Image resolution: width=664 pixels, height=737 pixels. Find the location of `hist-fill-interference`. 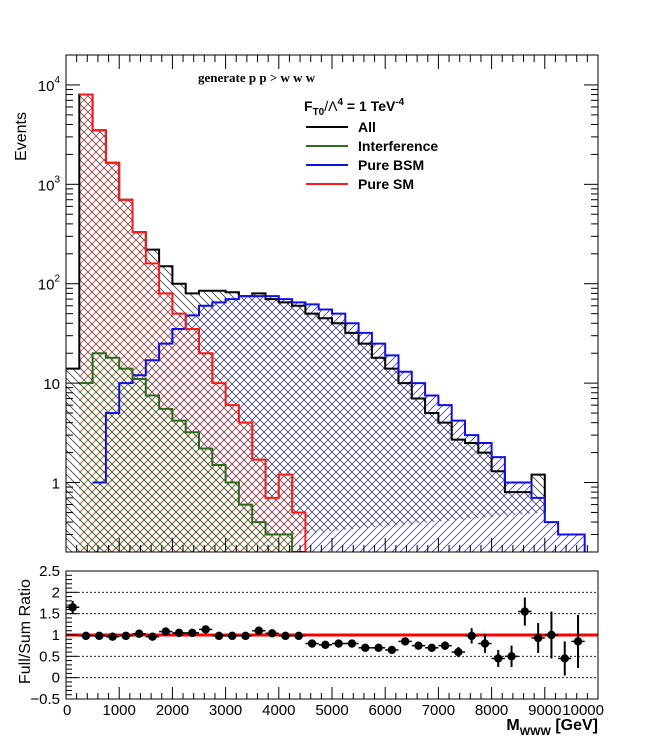

hist-fill-interference is located at coordinates (192, 452).